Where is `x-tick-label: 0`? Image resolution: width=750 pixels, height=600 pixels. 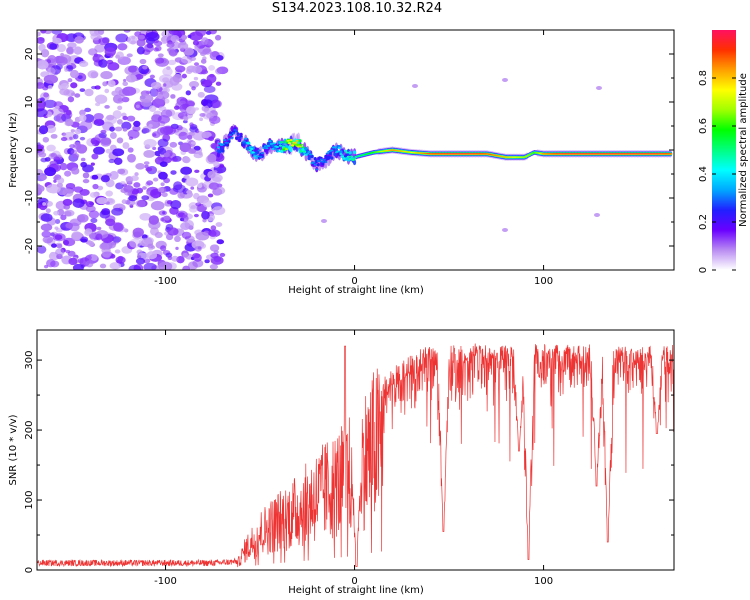 x-tick-label: 0 is located at coordinates (354, 581).